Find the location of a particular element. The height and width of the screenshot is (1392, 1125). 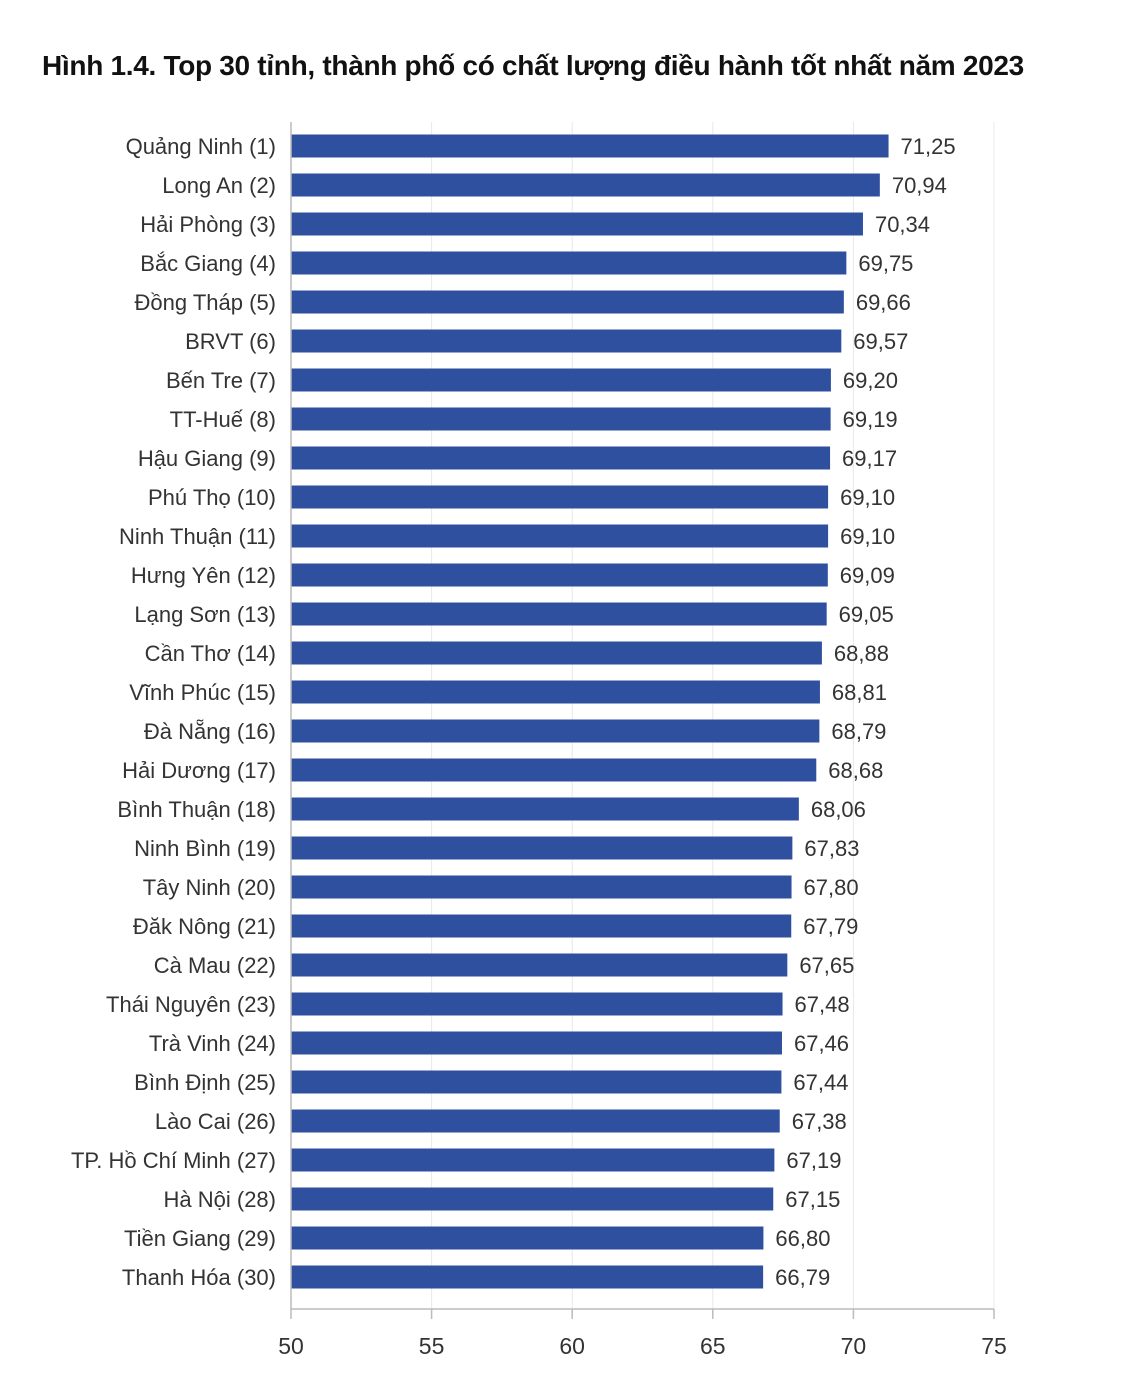

category-label: Quảng Ninh (1) is located at coordinates (201, 146).